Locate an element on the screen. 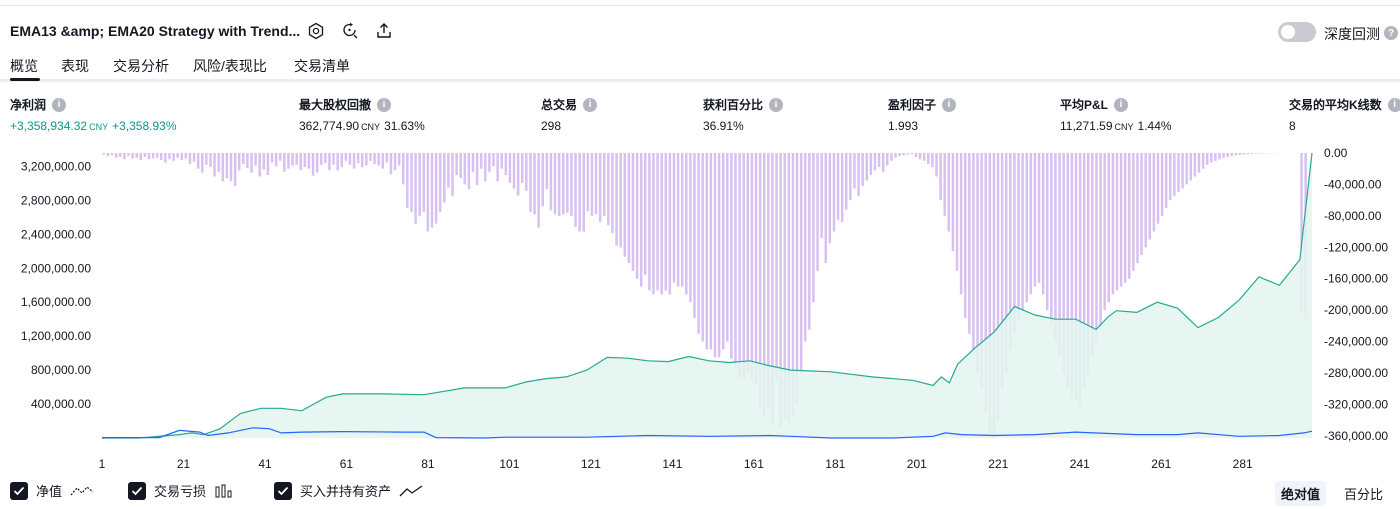  checkbox-drawdown is located at coordinates (137, 490).